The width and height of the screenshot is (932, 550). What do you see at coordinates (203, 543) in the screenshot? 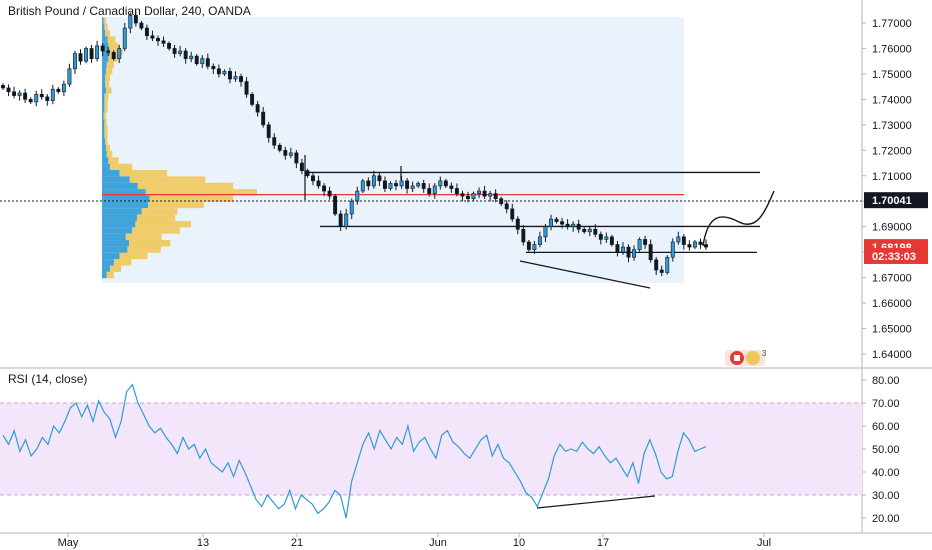
I see `time-tick-label: 13` at bounding box center [203, 543].